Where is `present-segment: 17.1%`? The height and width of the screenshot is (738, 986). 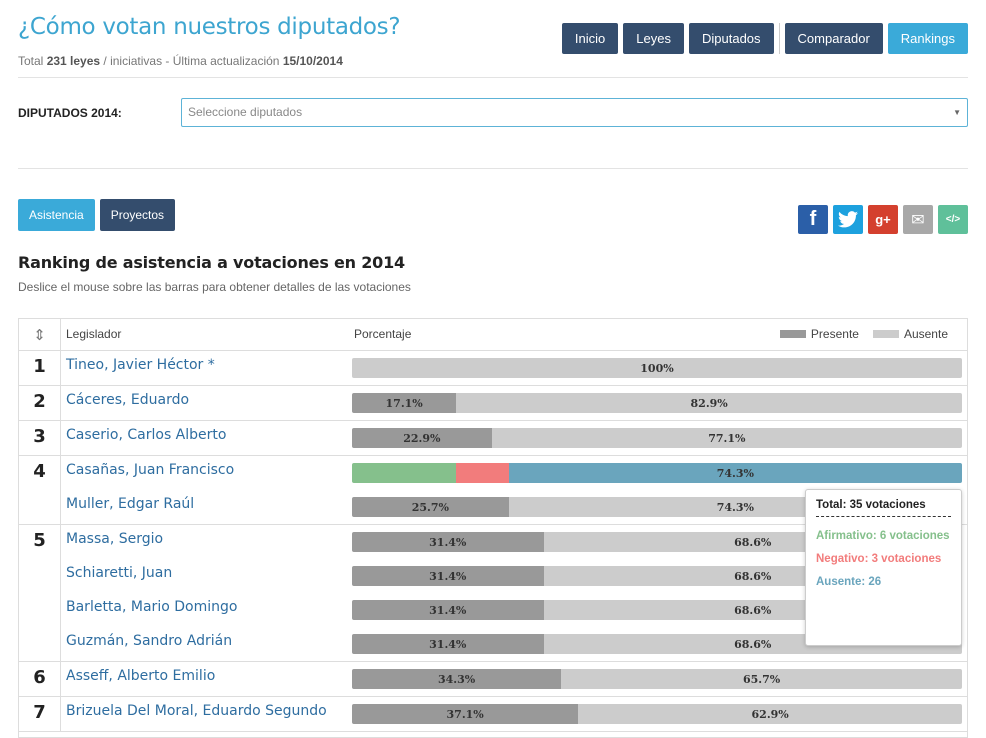 present-segment: 17.1% is located at coordinates (404, 403).